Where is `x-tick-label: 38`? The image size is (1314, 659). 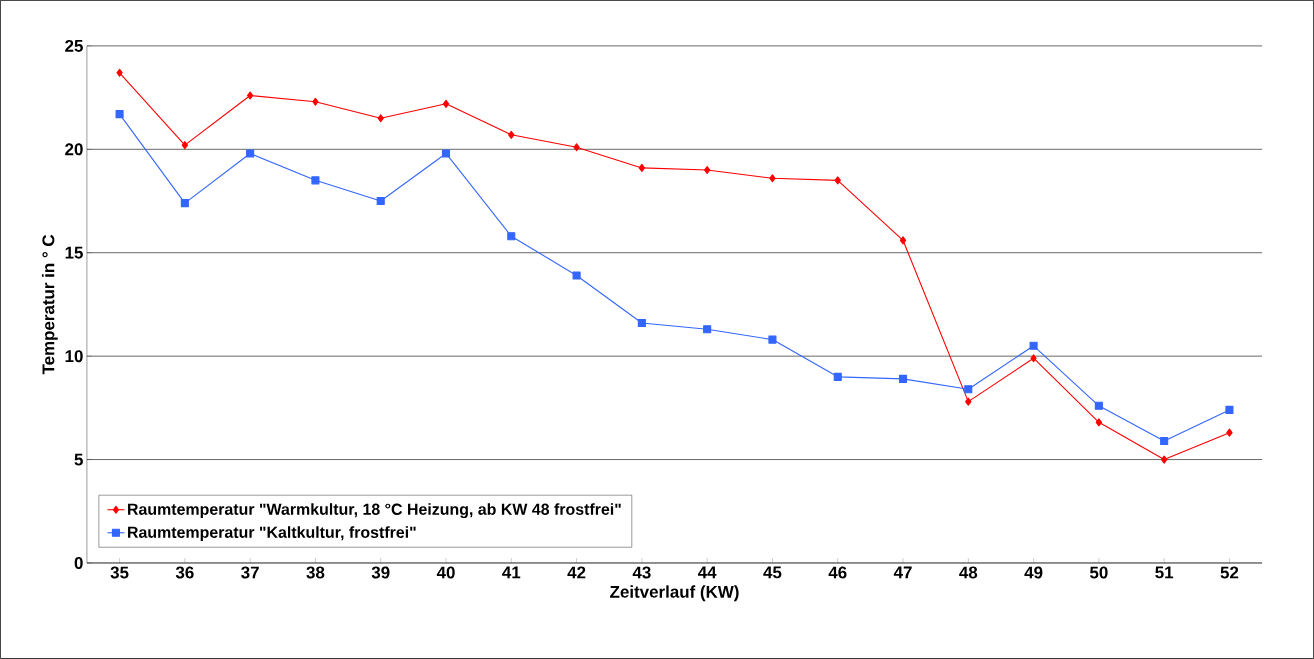 x-tick-label: 38 is located at coordinates (315, 572).